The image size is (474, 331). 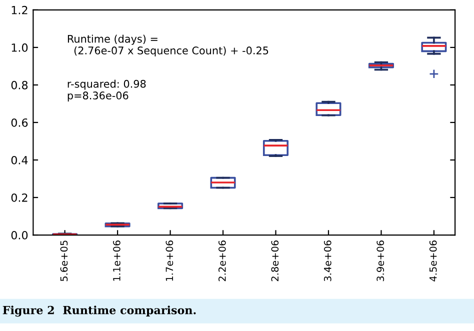 I want to click on x-tick-label: 1.1e+06, so click(x=116, y=260).